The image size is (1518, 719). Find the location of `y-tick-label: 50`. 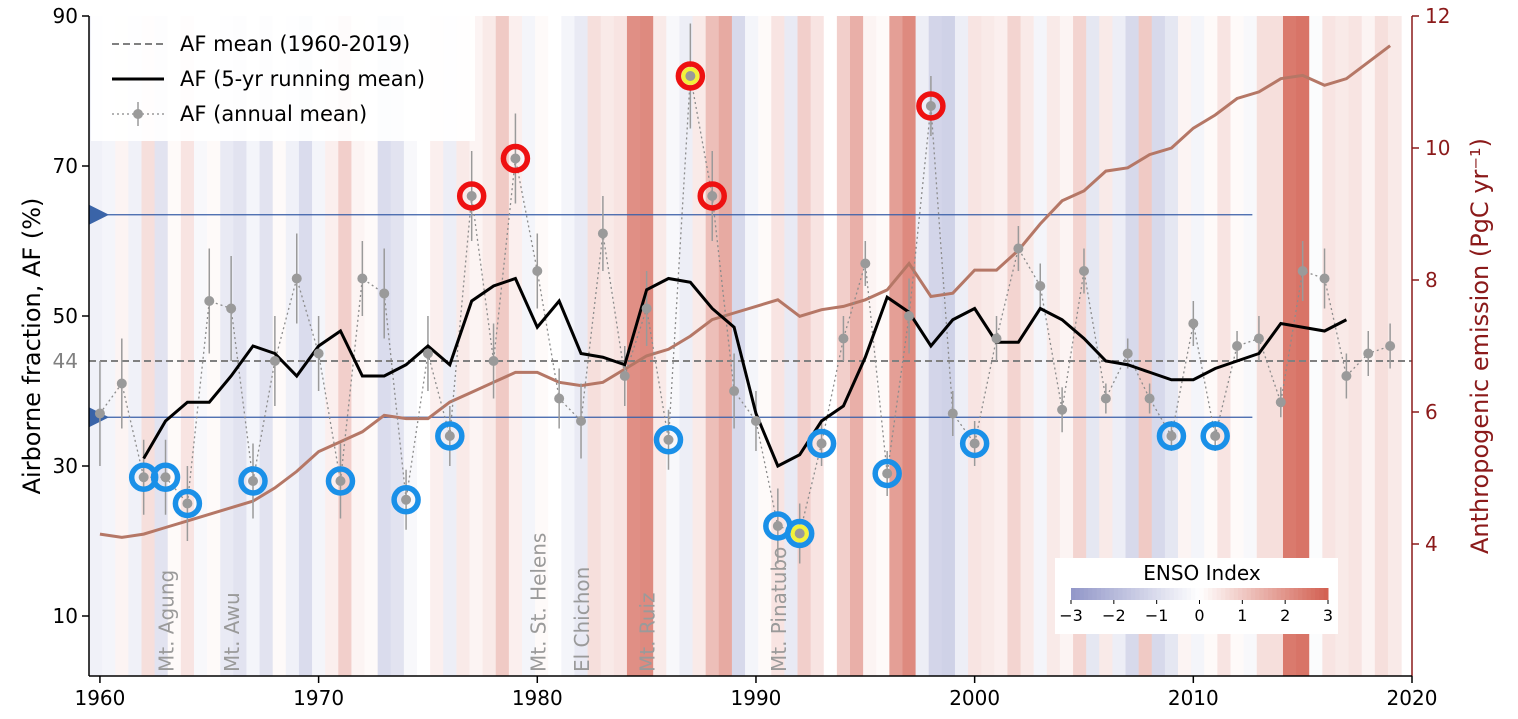

y-tick-label: 50 is located at coordinates (65, 316).